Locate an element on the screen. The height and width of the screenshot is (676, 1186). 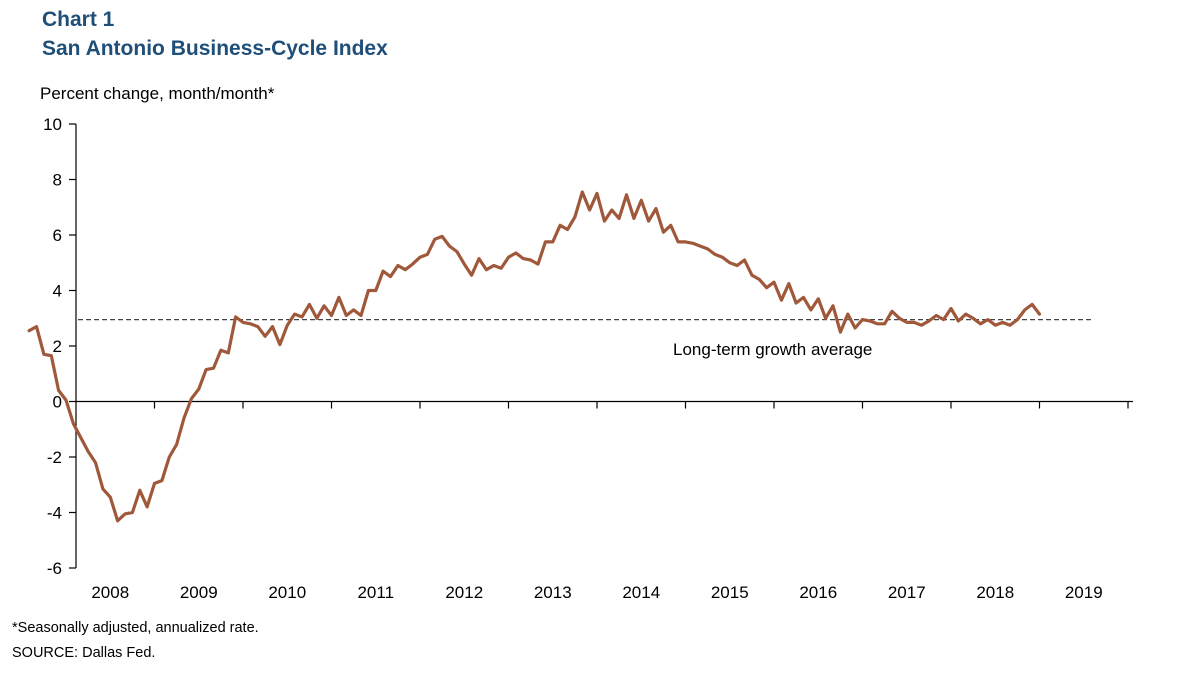
y-tick-label: -2 is located at coordinates (54, 457).